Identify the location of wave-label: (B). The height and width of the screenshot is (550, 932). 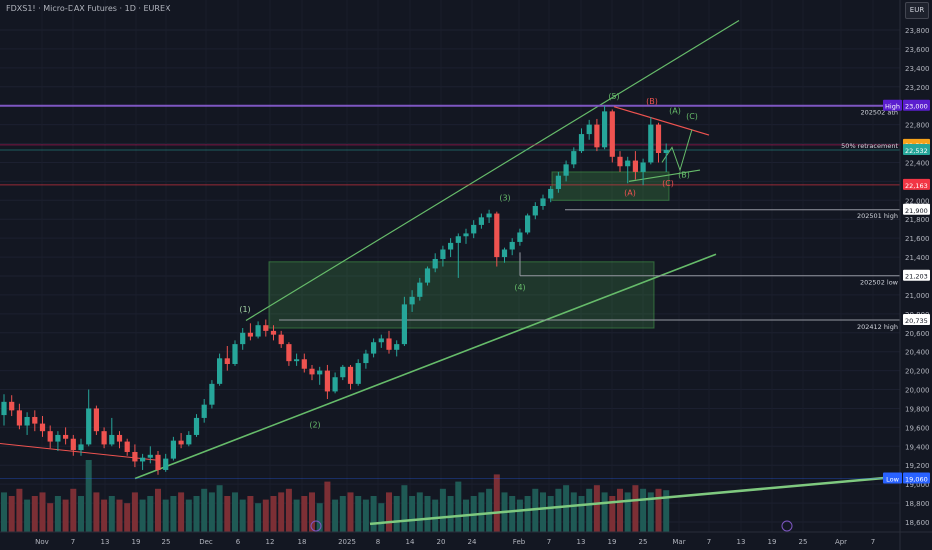
(652, 101).